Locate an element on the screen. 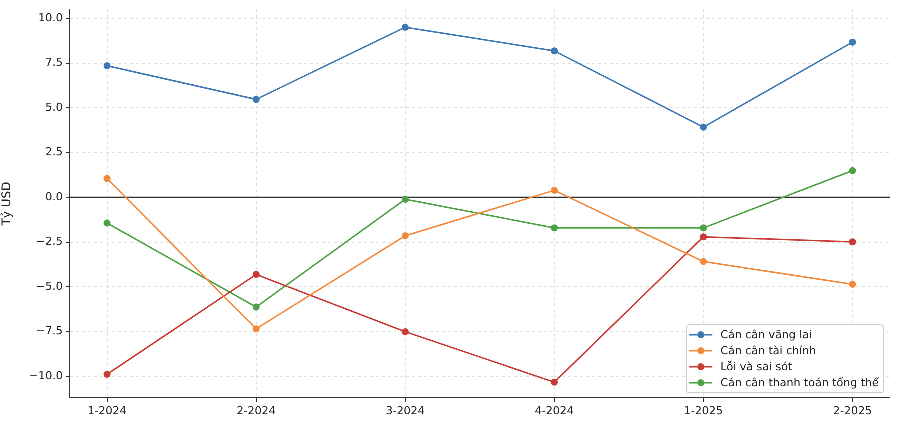 Image resolution: width=900 pixels, height=430 pixels. y-tick-label: −5.0 is located at coordinates (49, 286).